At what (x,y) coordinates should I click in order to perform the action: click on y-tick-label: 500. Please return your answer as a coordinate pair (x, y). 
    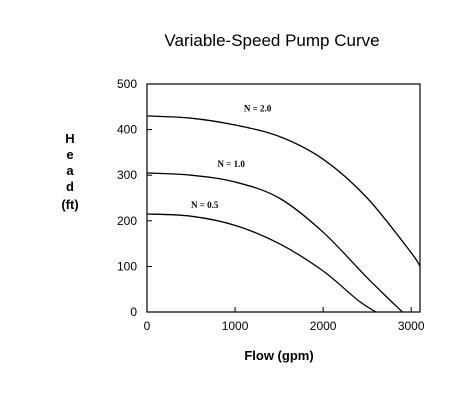
    Looking at the image, I should click on (127, 84).